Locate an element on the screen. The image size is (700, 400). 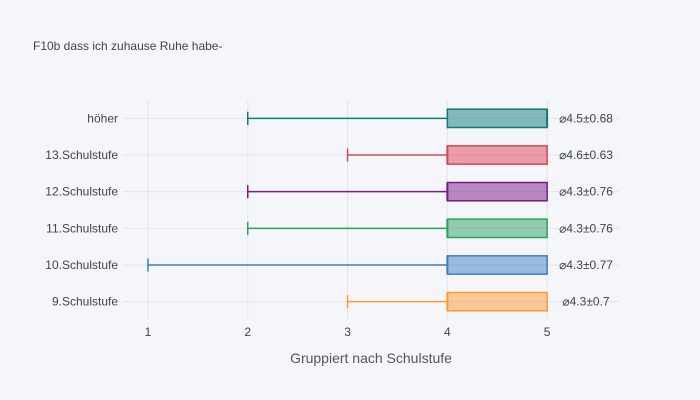
box-annotation: ⌀4.6±0.63 is located at coordinates (586, 155).